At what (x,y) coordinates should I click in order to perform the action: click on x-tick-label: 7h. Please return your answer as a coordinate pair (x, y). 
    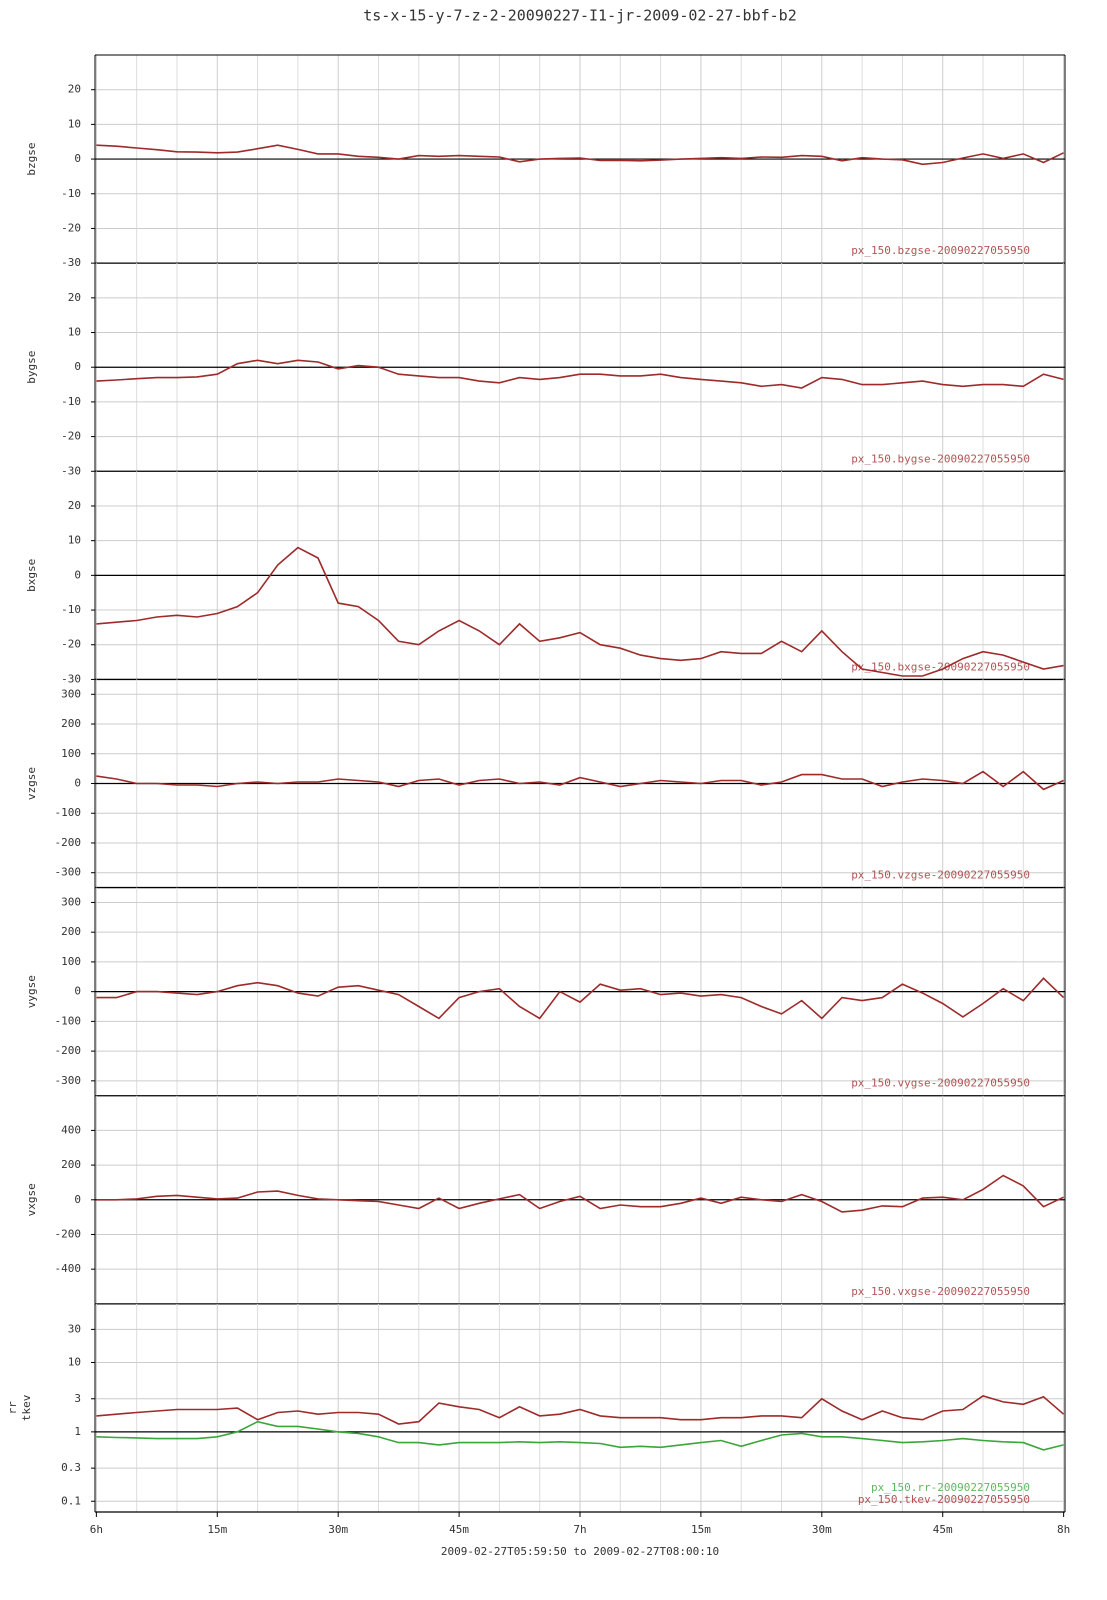
    Looking at the image, I should click on (579, 1529).